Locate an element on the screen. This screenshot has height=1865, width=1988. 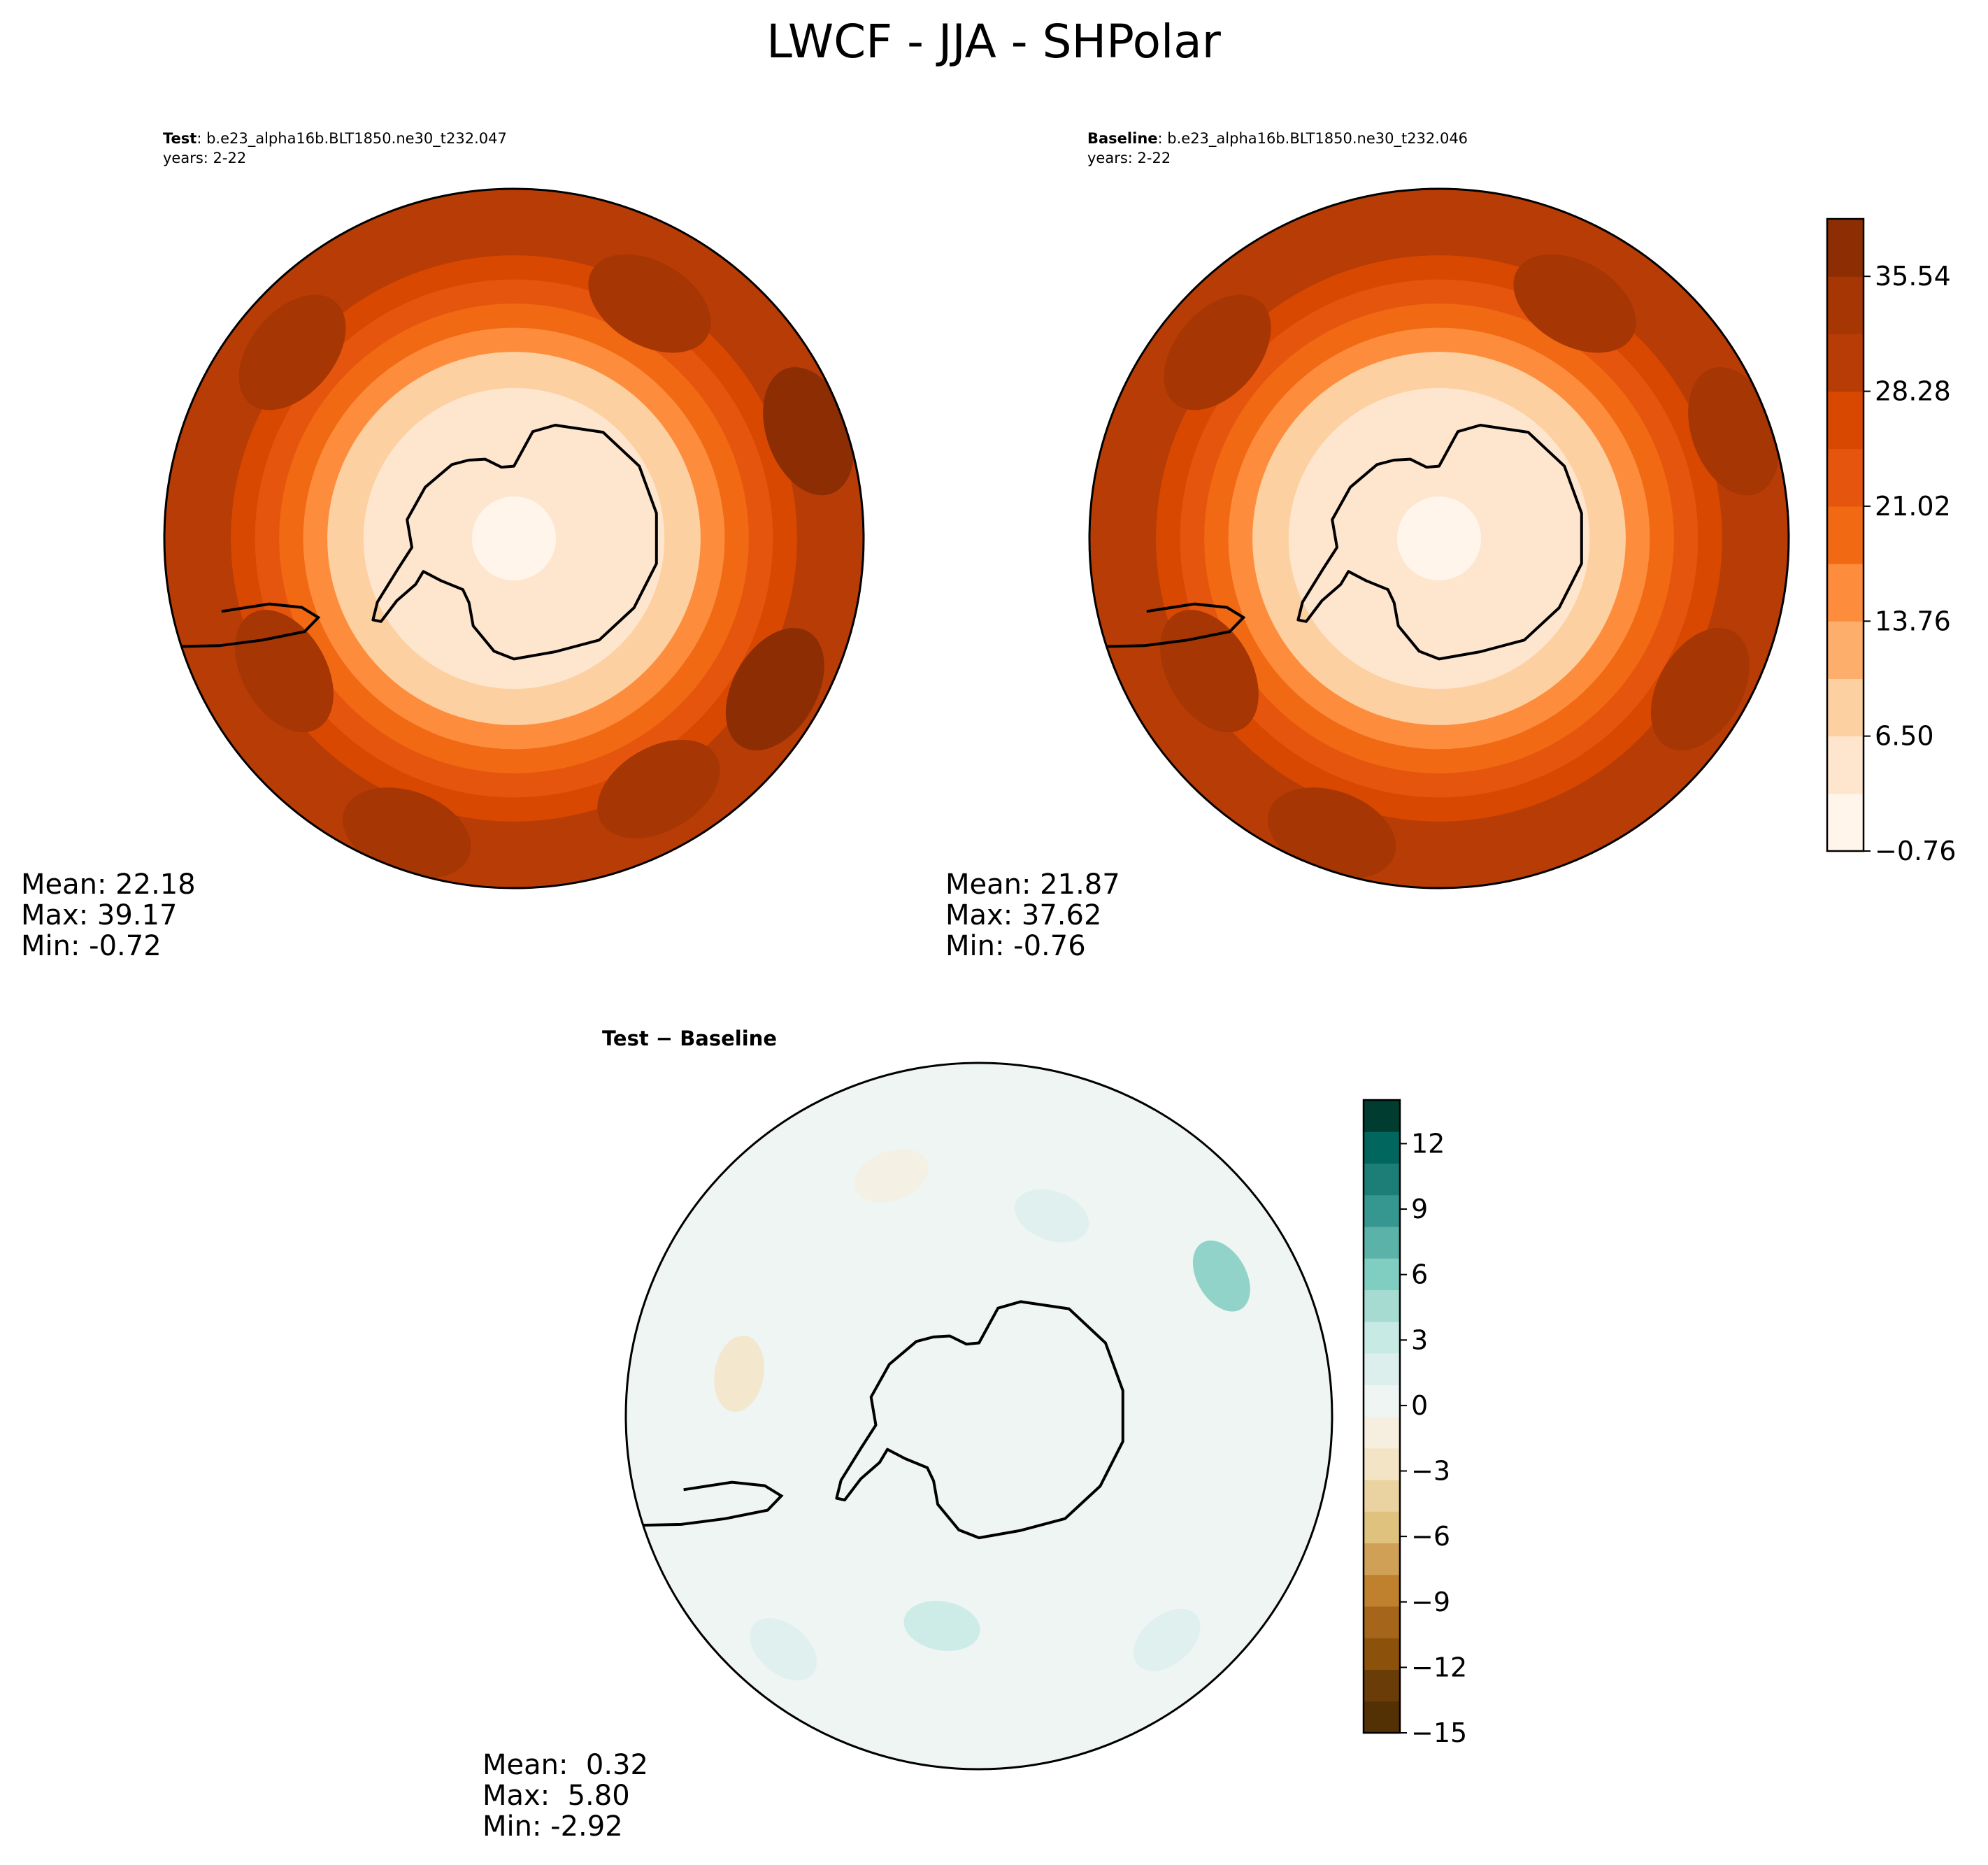
baseline-map-boundary is located at coordinates (1439, 538).